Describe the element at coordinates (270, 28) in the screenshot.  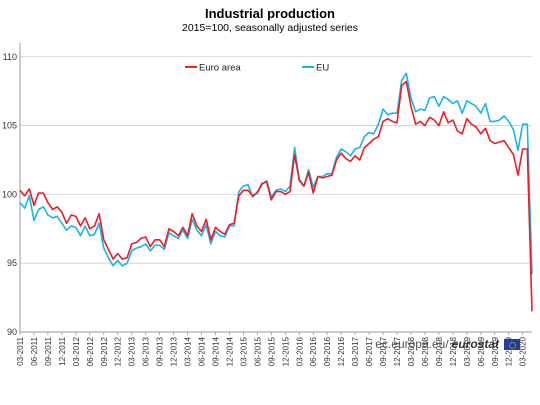
I see `chart-subtitle: 2015=100, seasonally adjusted series` at that location.